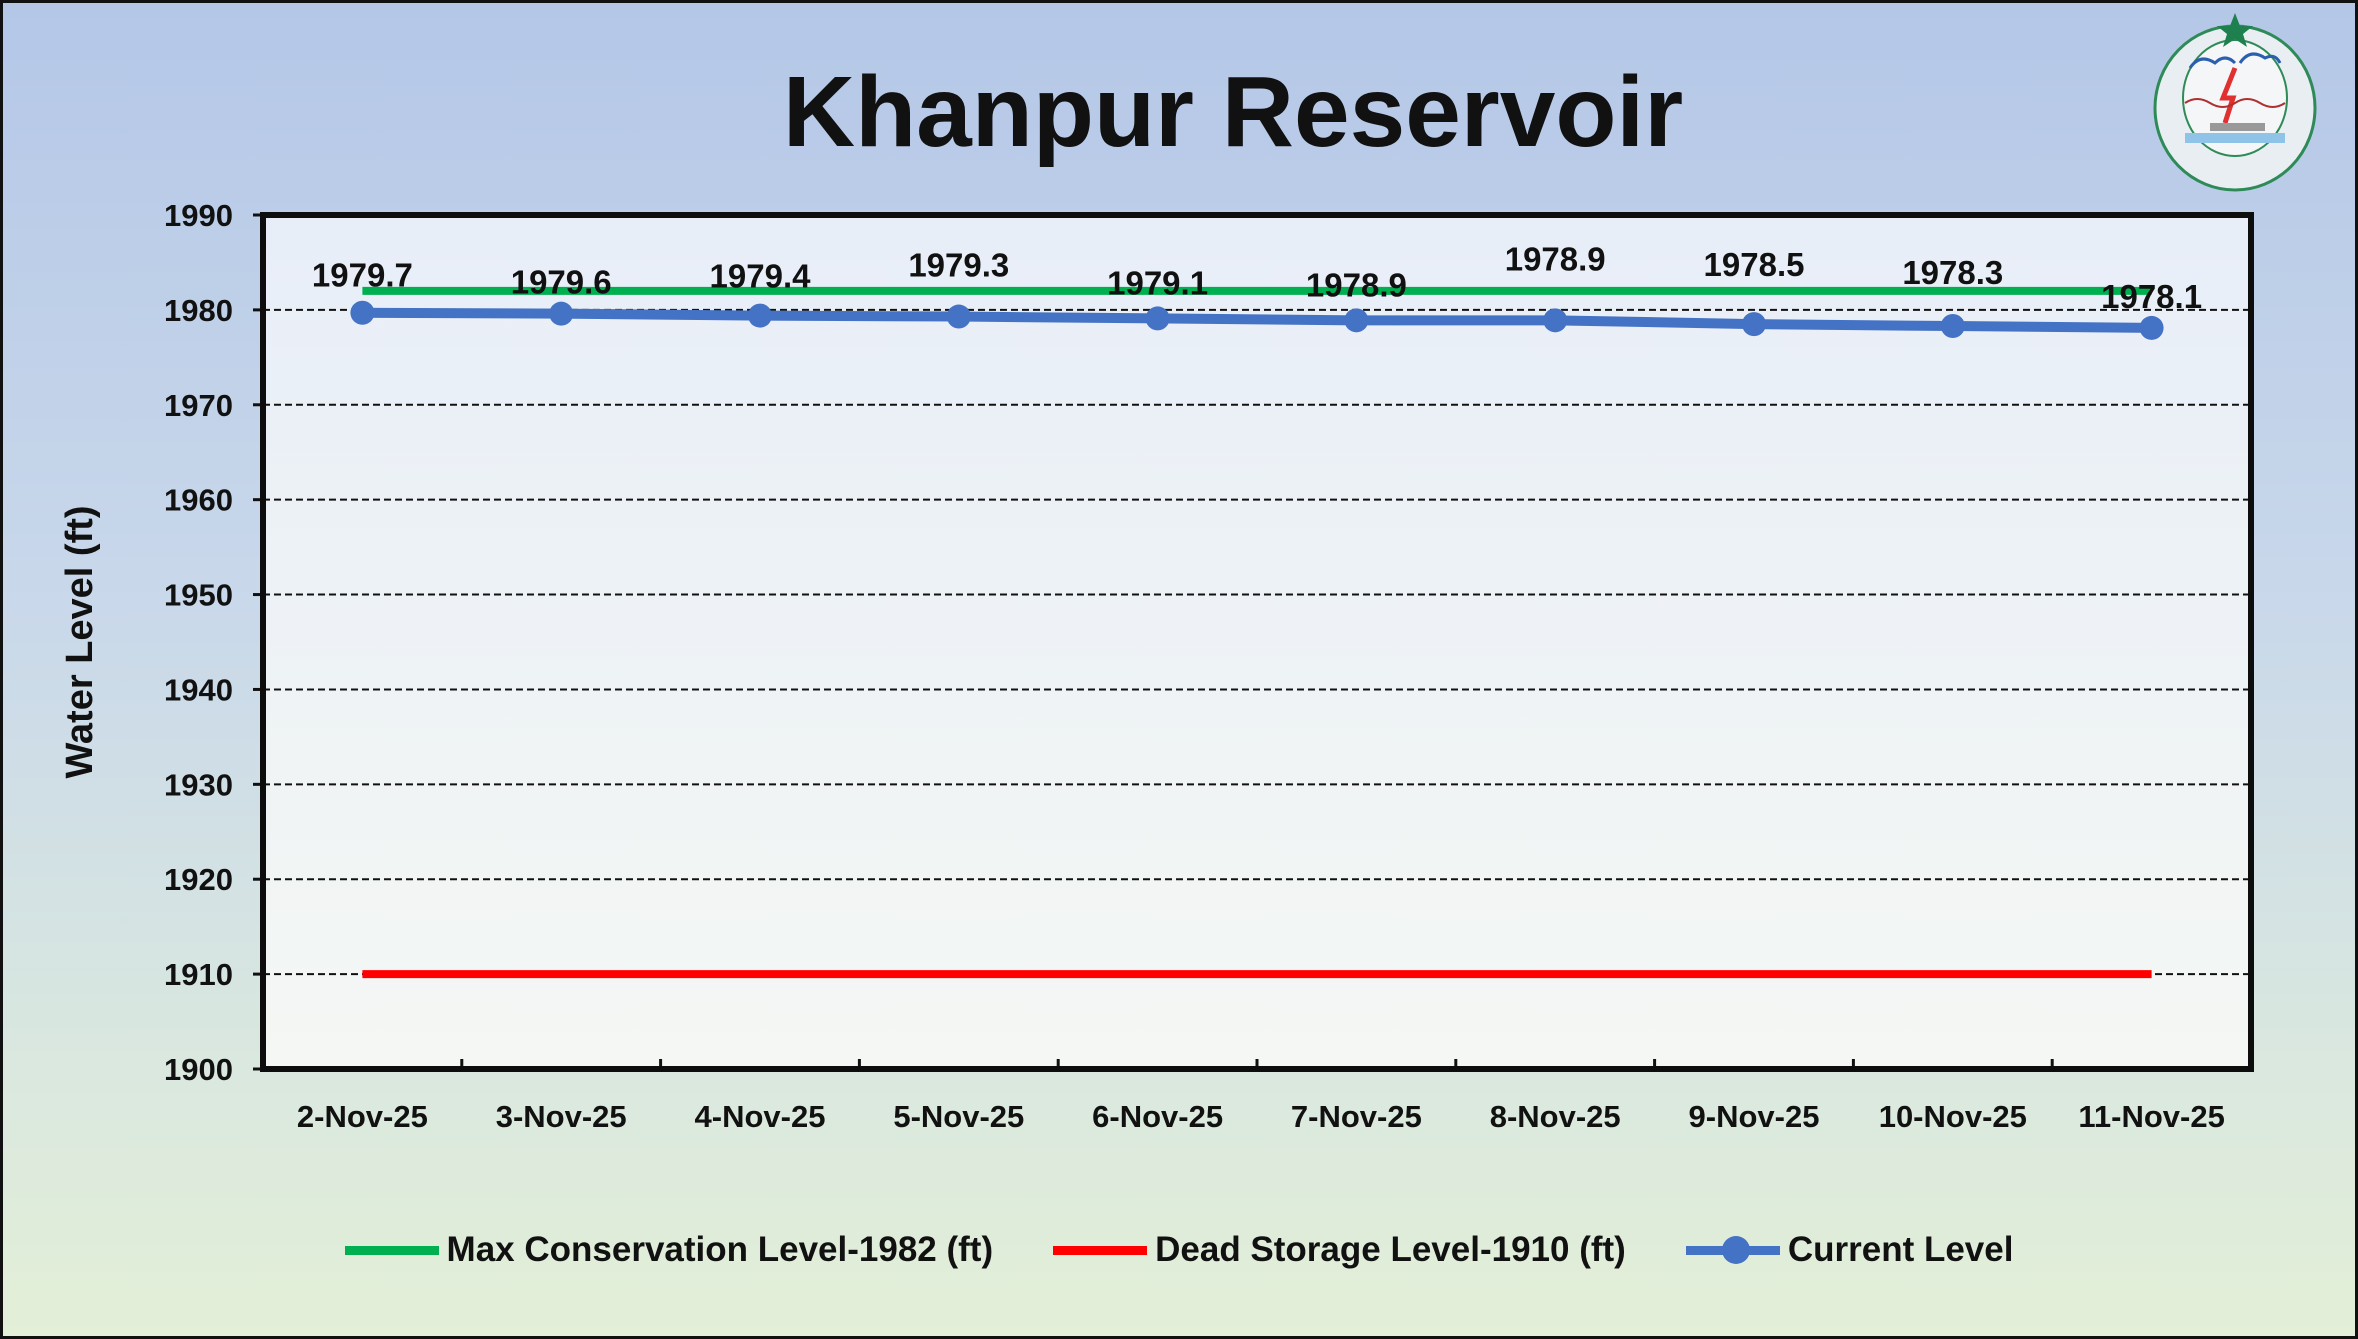 The height and width of the screenshot is (1339, 2358). What do you see at coordinates (1953, 1116) in the screenshot?
I see `x-tick-label: 10-Nov-25` at bounding box center [1953, 1116].